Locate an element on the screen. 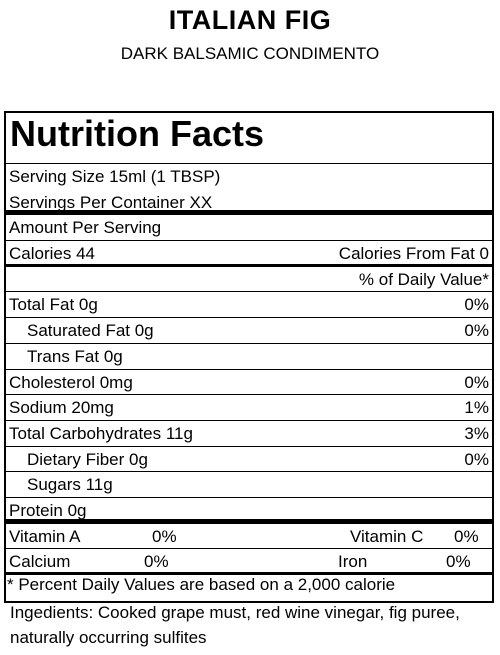 Image resolution: width=500 pixels, height=655 pixels. vitamin-c-name: Vitamin C is located at coordinates (387, 536).